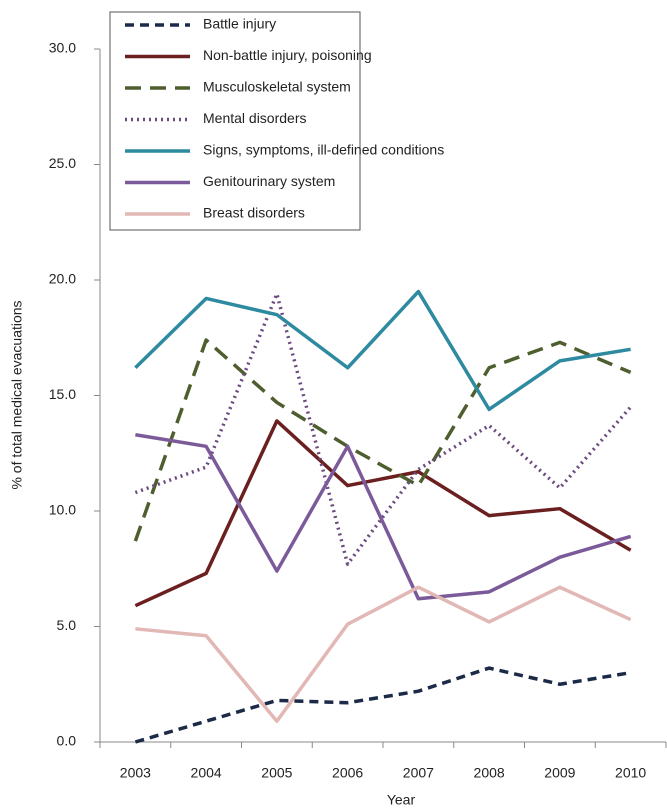  Describe the element at coordinates (62, 394) in the screenshot. I see `y-tick-label: 15.0` at that location.